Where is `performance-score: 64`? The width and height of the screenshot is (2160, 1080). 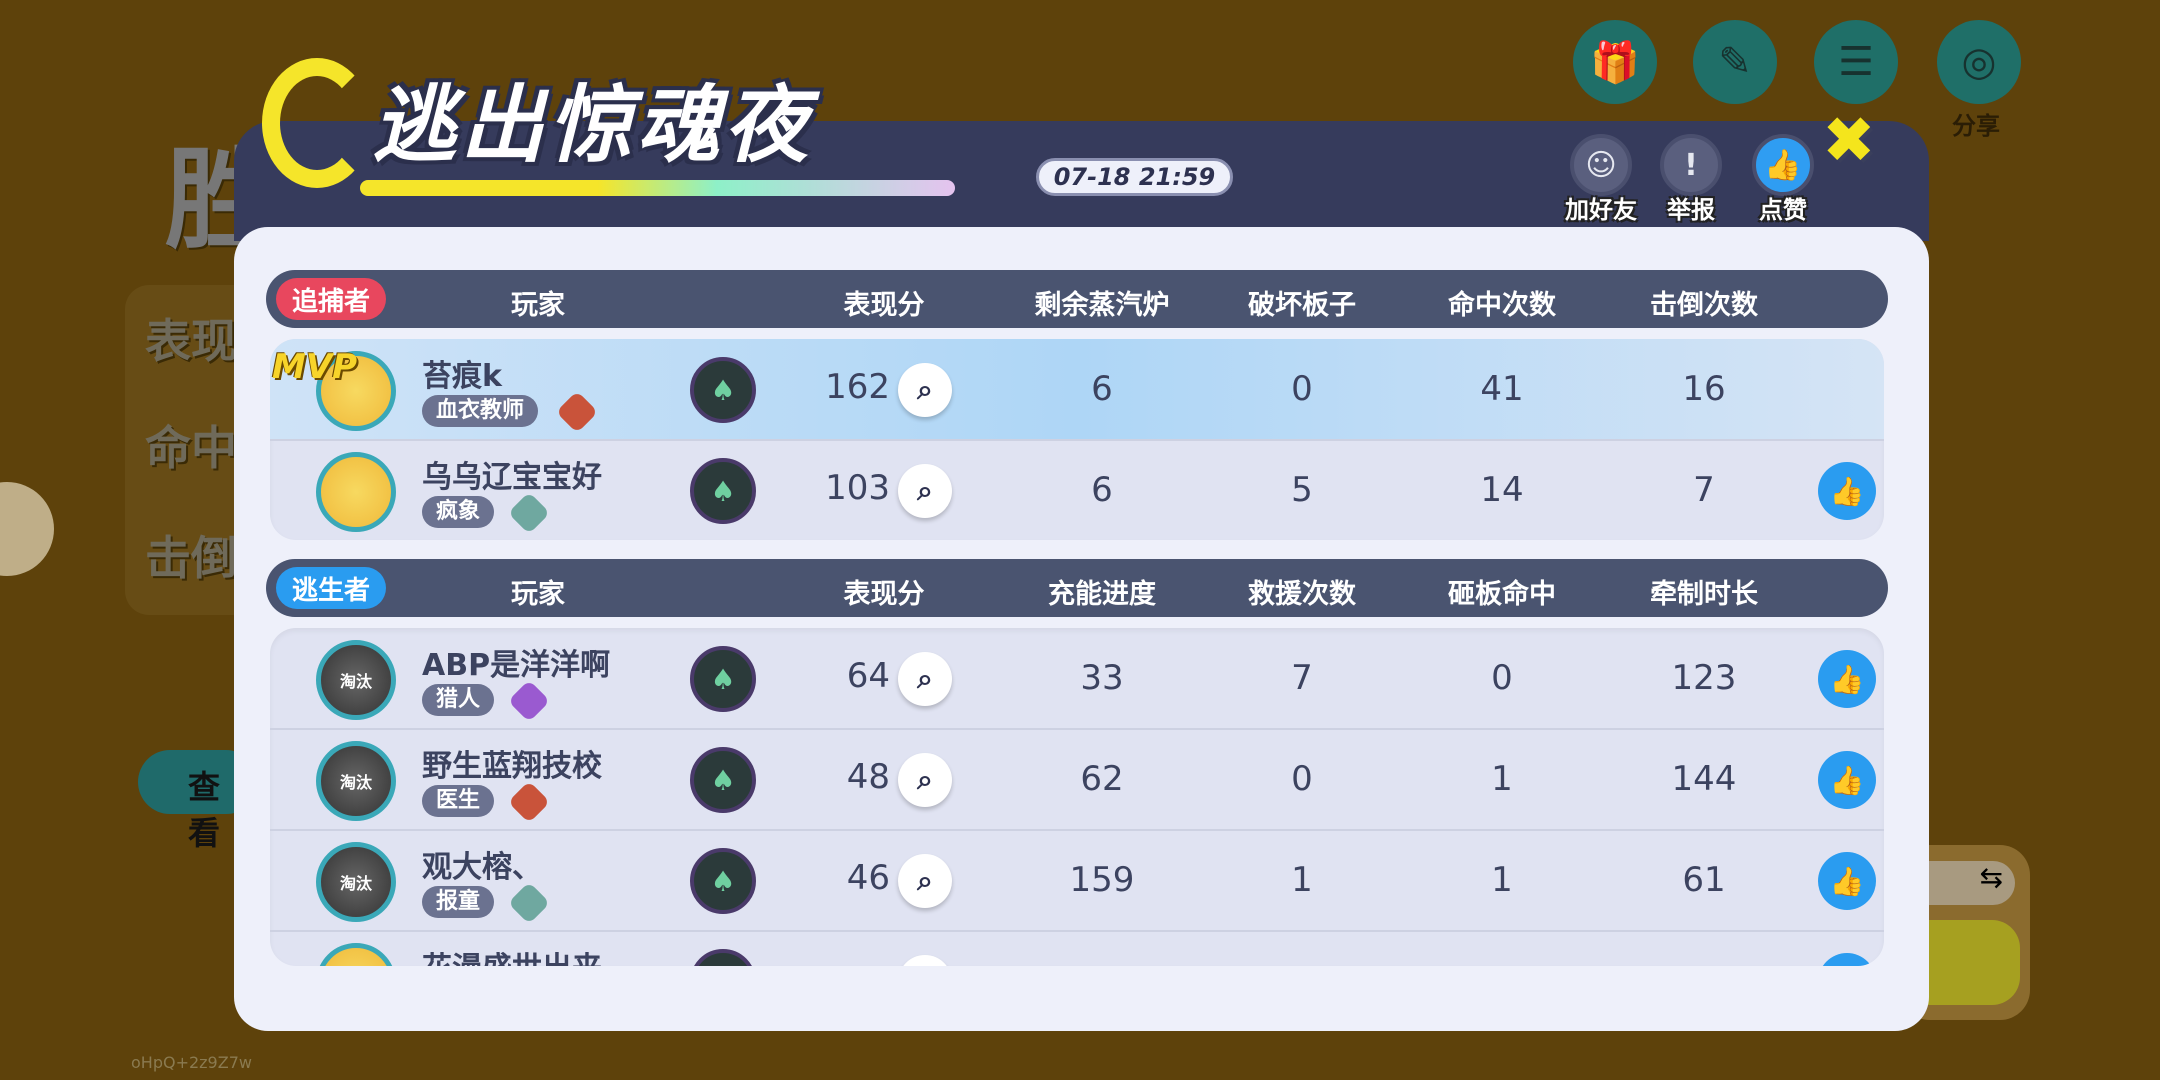 performance-score: 64 is located at coordinates (868, 676).